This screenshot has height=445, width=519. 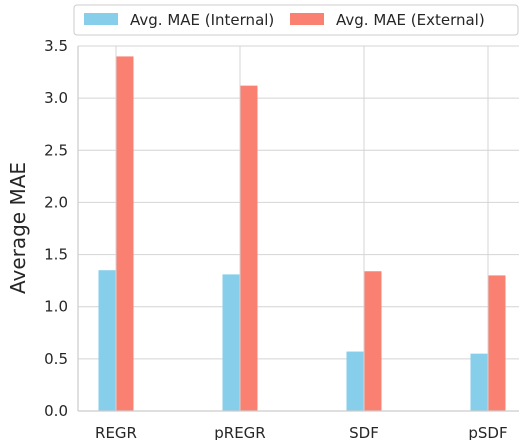 What do you see at coordinates (249, 248) in the screenshot?
I see `bar-external-pregr` at bounding box center [249, 248].